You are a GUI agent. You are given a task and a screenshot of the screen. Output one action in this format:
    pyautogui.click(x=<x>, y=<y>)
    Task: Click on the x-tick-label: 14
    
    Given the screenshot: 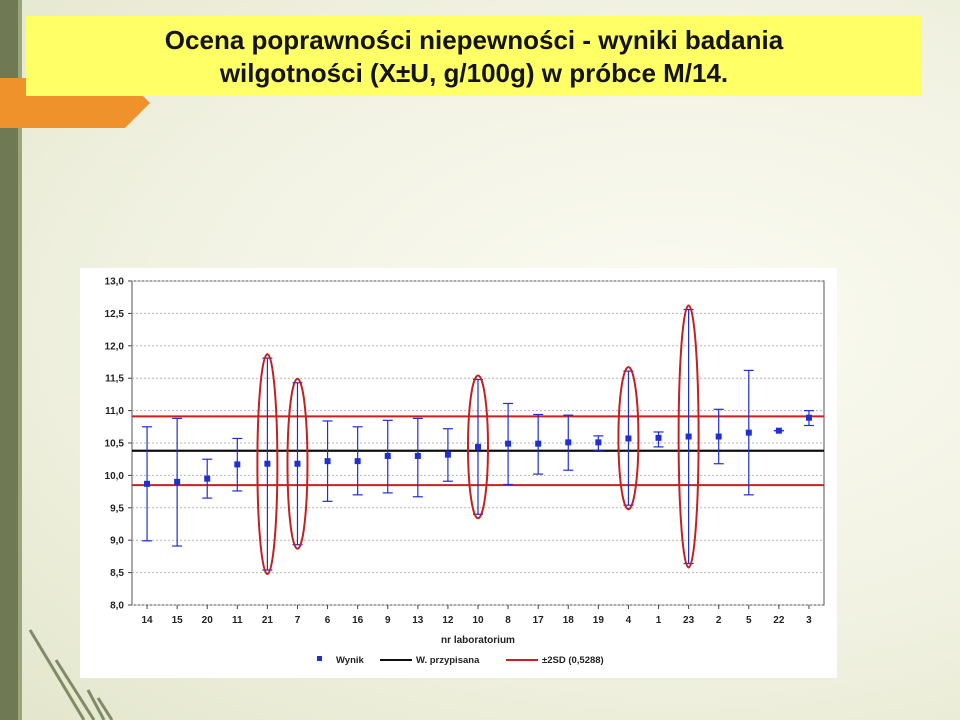 What is the action you would take?
    pyautogui.click(x=147, y=620)
    